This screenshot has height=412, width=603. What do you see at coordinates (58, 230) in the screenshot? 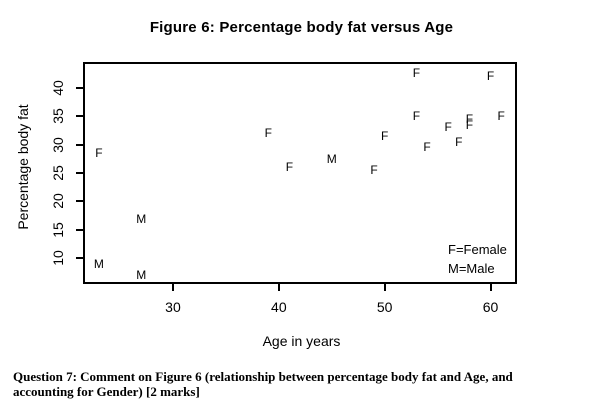
I see `y-tick-label: 15` at bounding box center [58, 230].